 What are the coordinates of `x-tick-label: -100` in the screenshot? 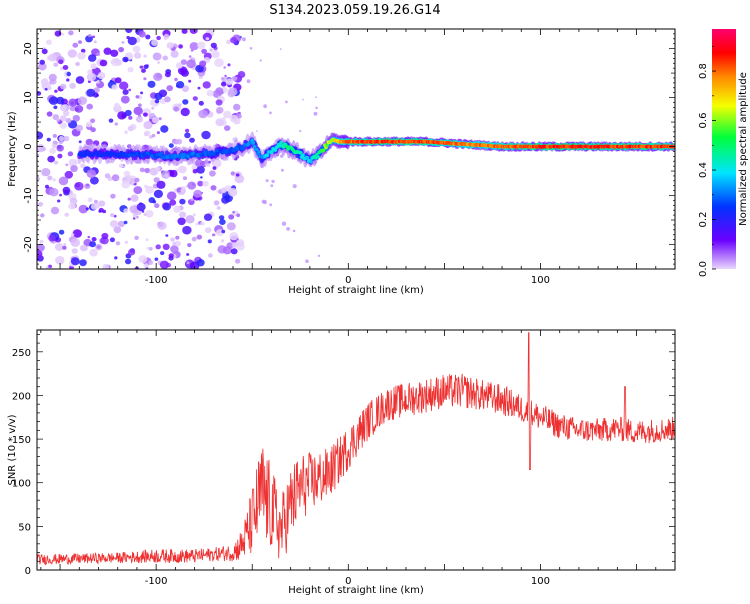 It's located at (156, 581).